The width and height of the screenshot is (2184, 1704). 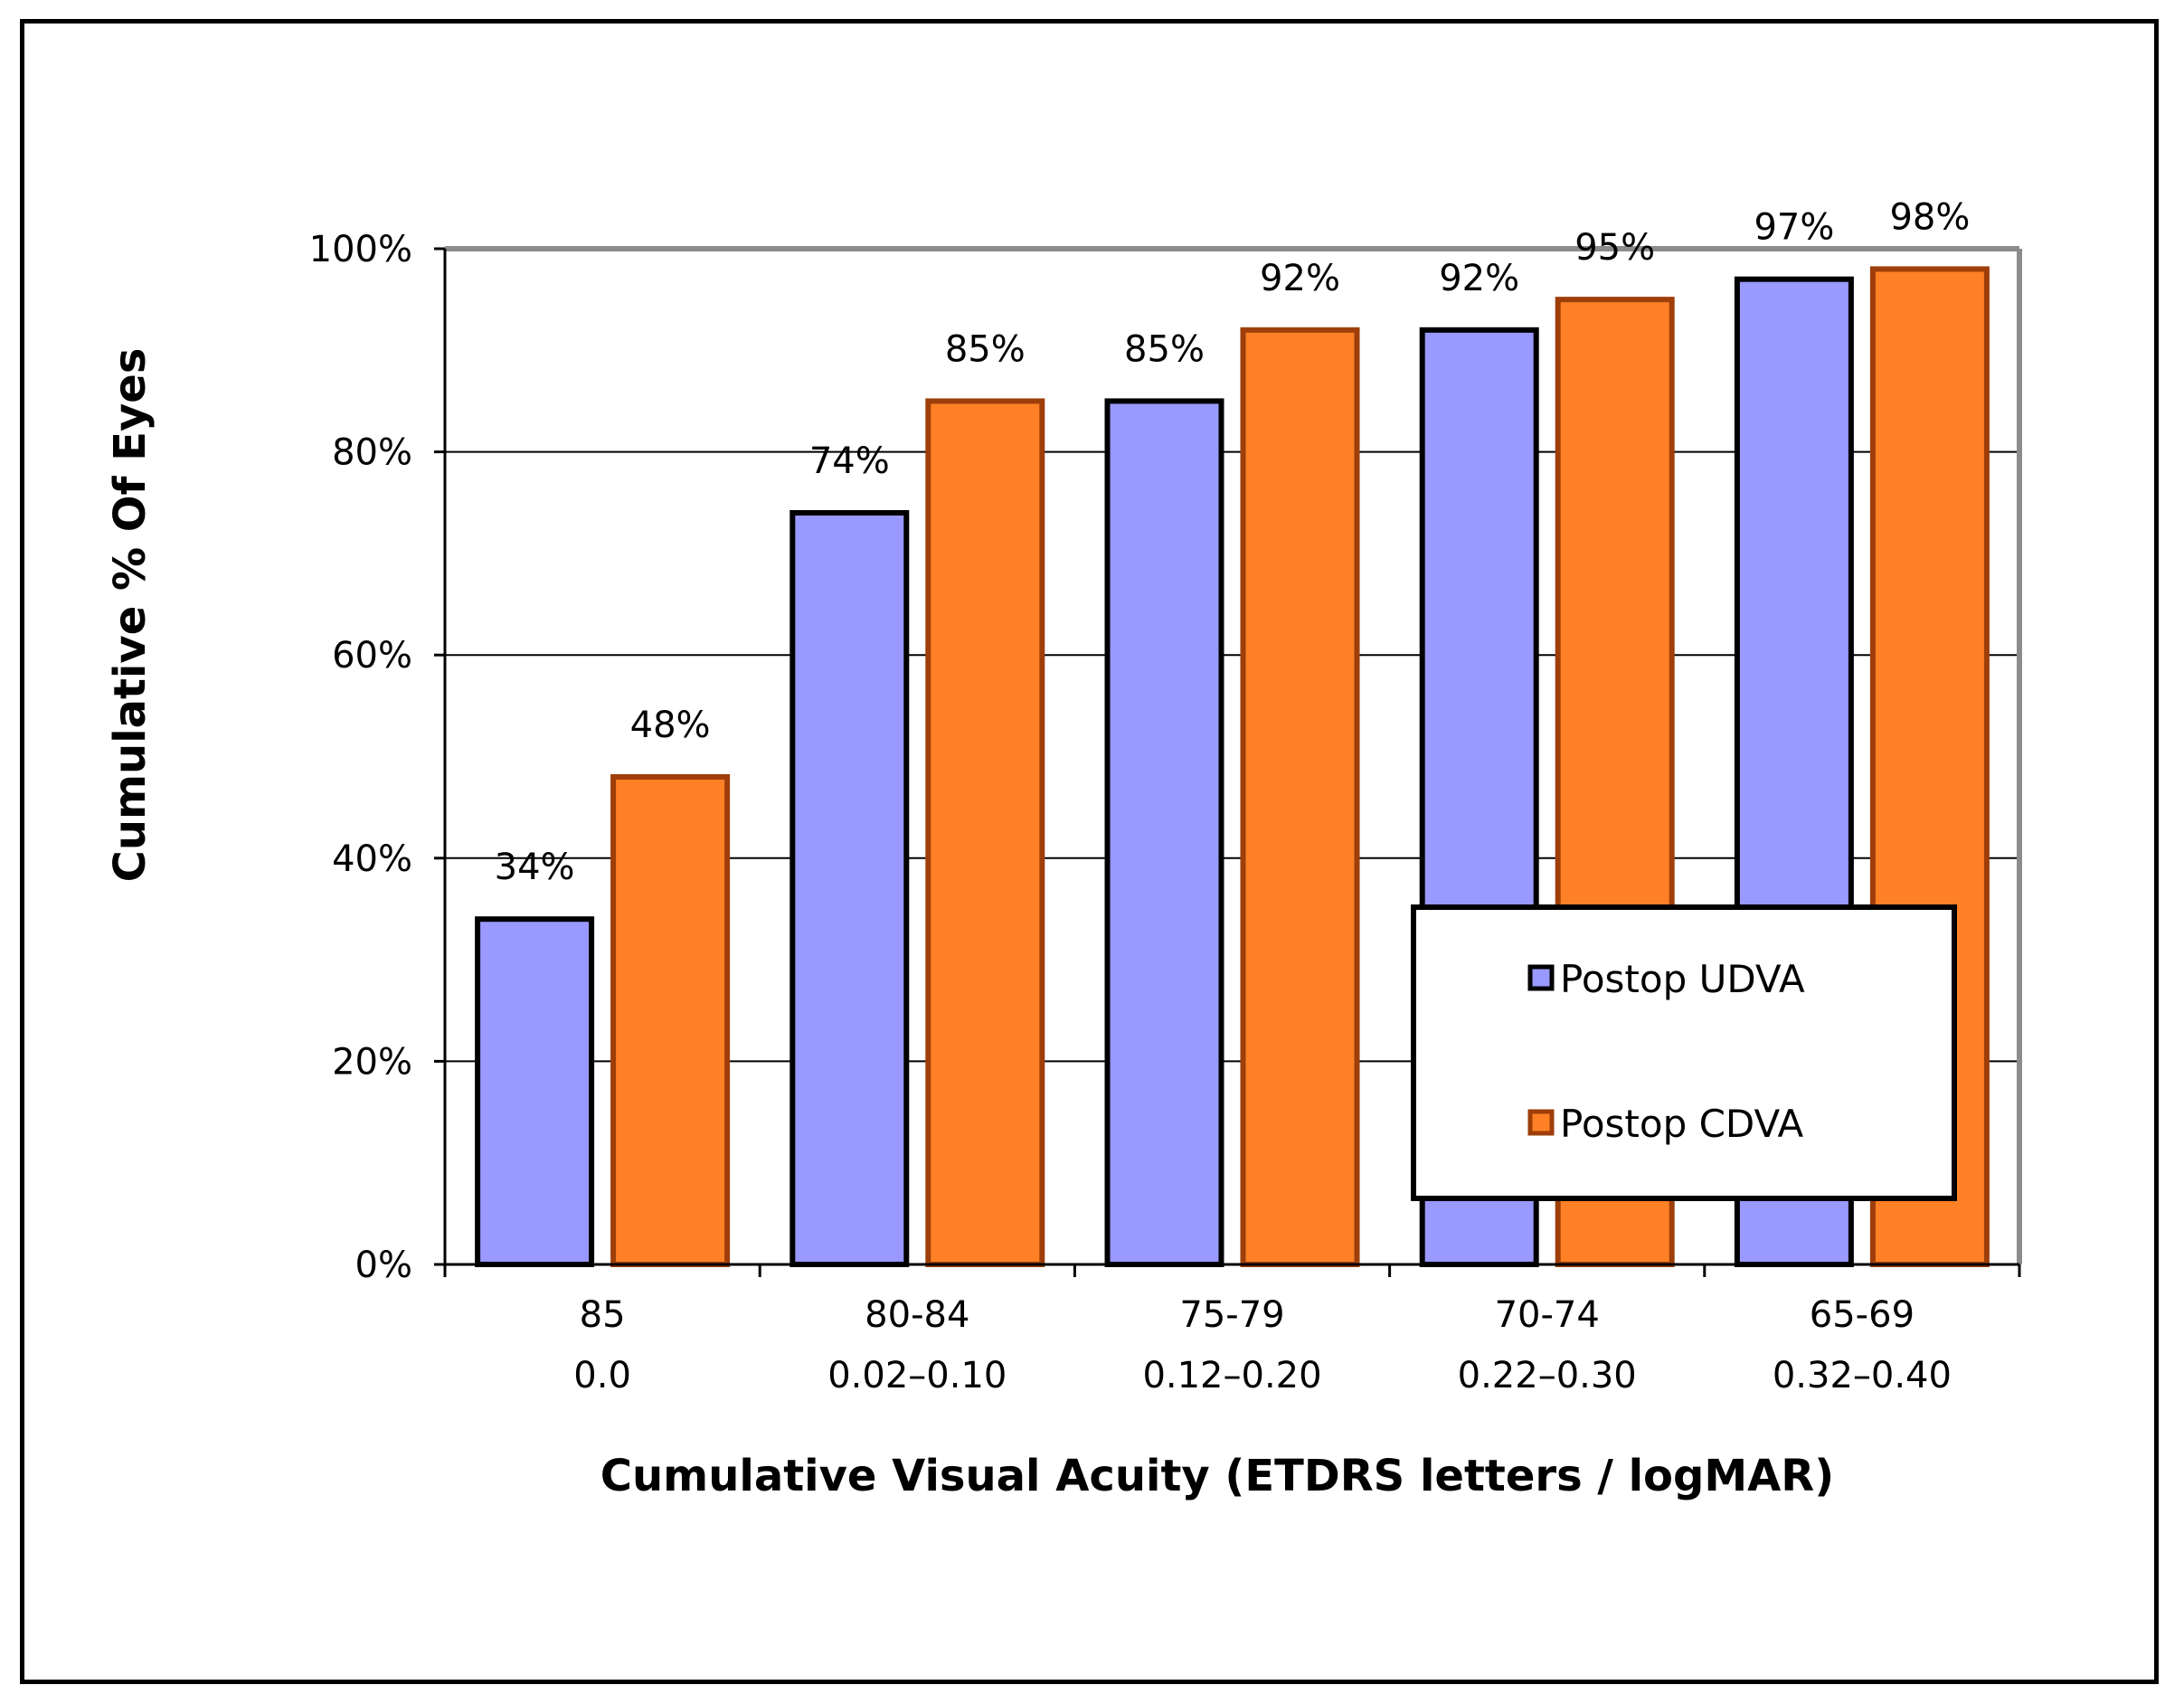 I want to click on x-tick-label-letters: 75-79, so click(x=1232, y=1315).